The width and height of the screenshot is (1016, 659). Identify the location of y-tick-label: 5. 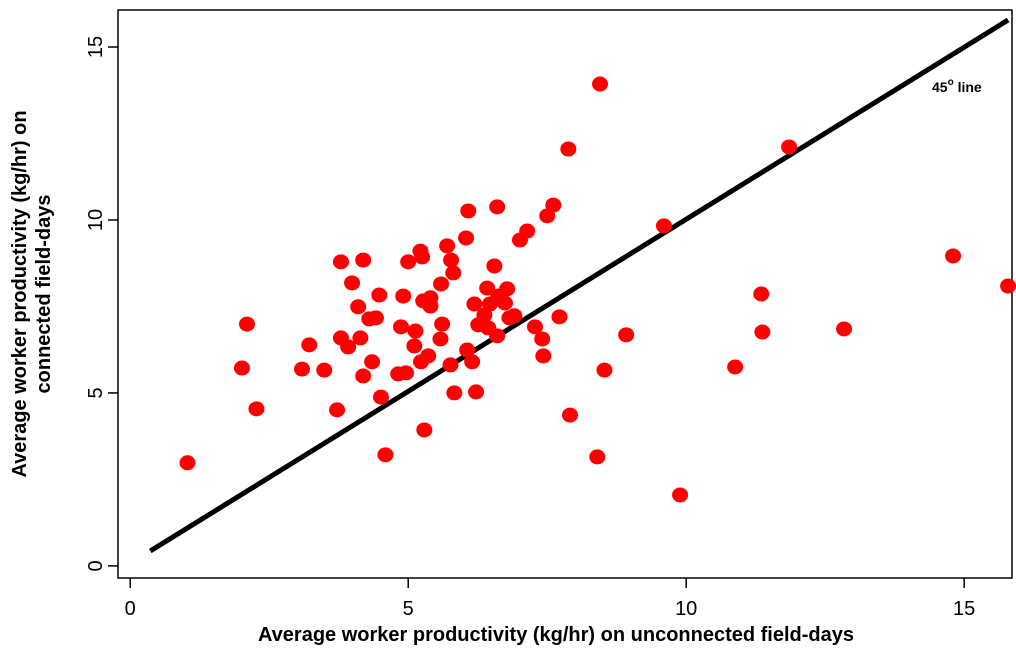
(96, 392).